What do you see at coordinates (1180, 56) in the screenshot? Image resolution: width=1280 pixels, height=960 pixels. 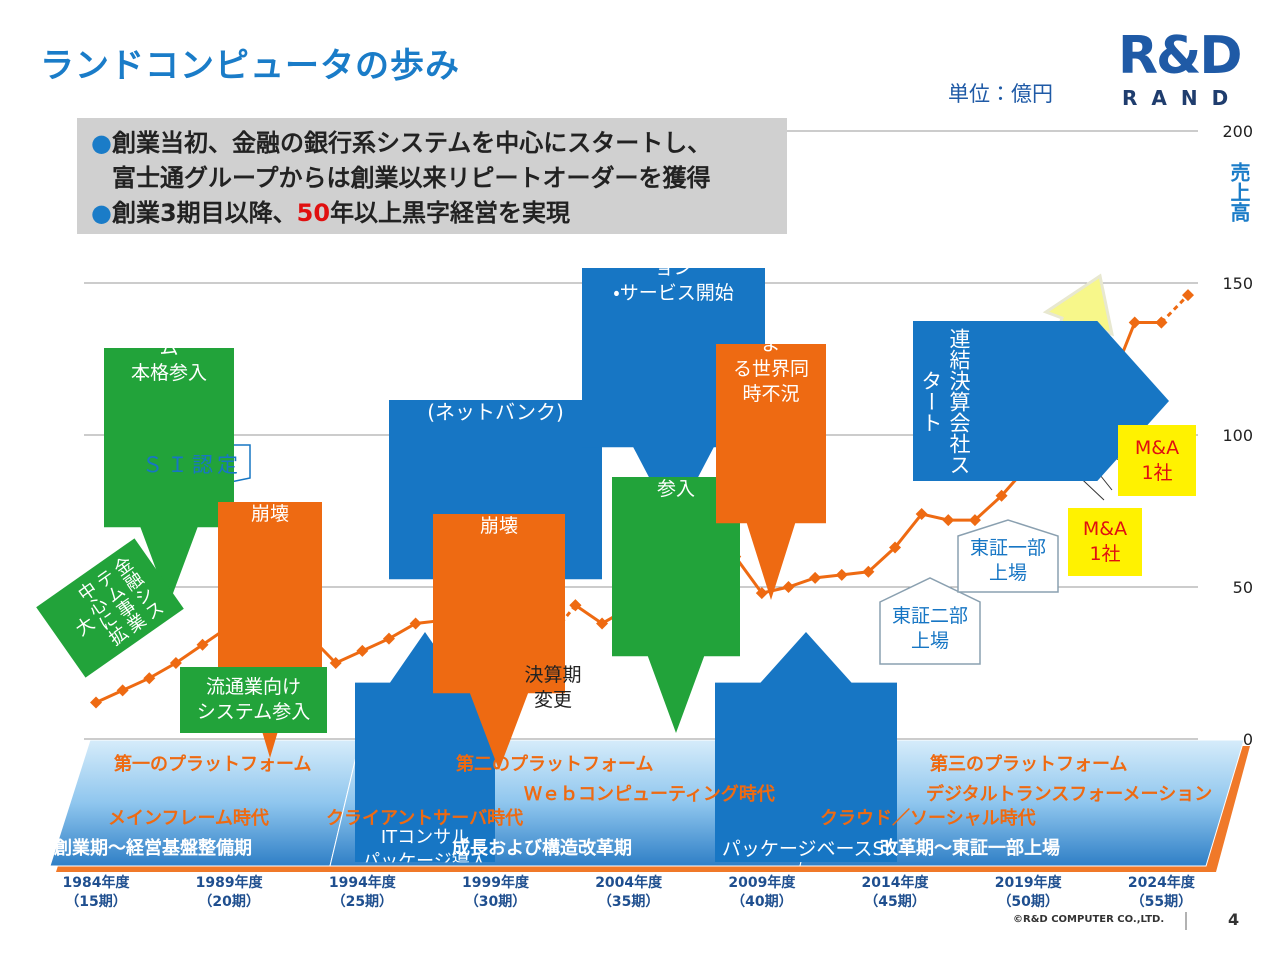 I see `logo: R&D` at bounding box center [1180, 56].